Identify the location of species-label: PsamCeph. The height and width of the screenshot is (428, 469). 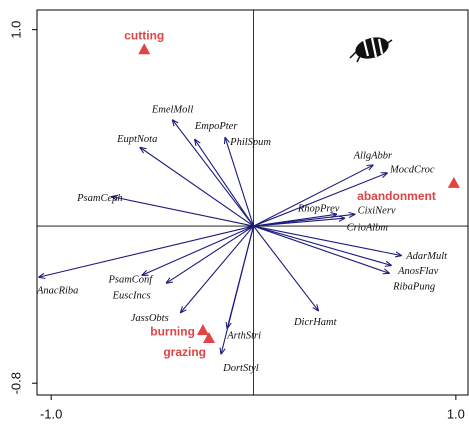
(99, 198).